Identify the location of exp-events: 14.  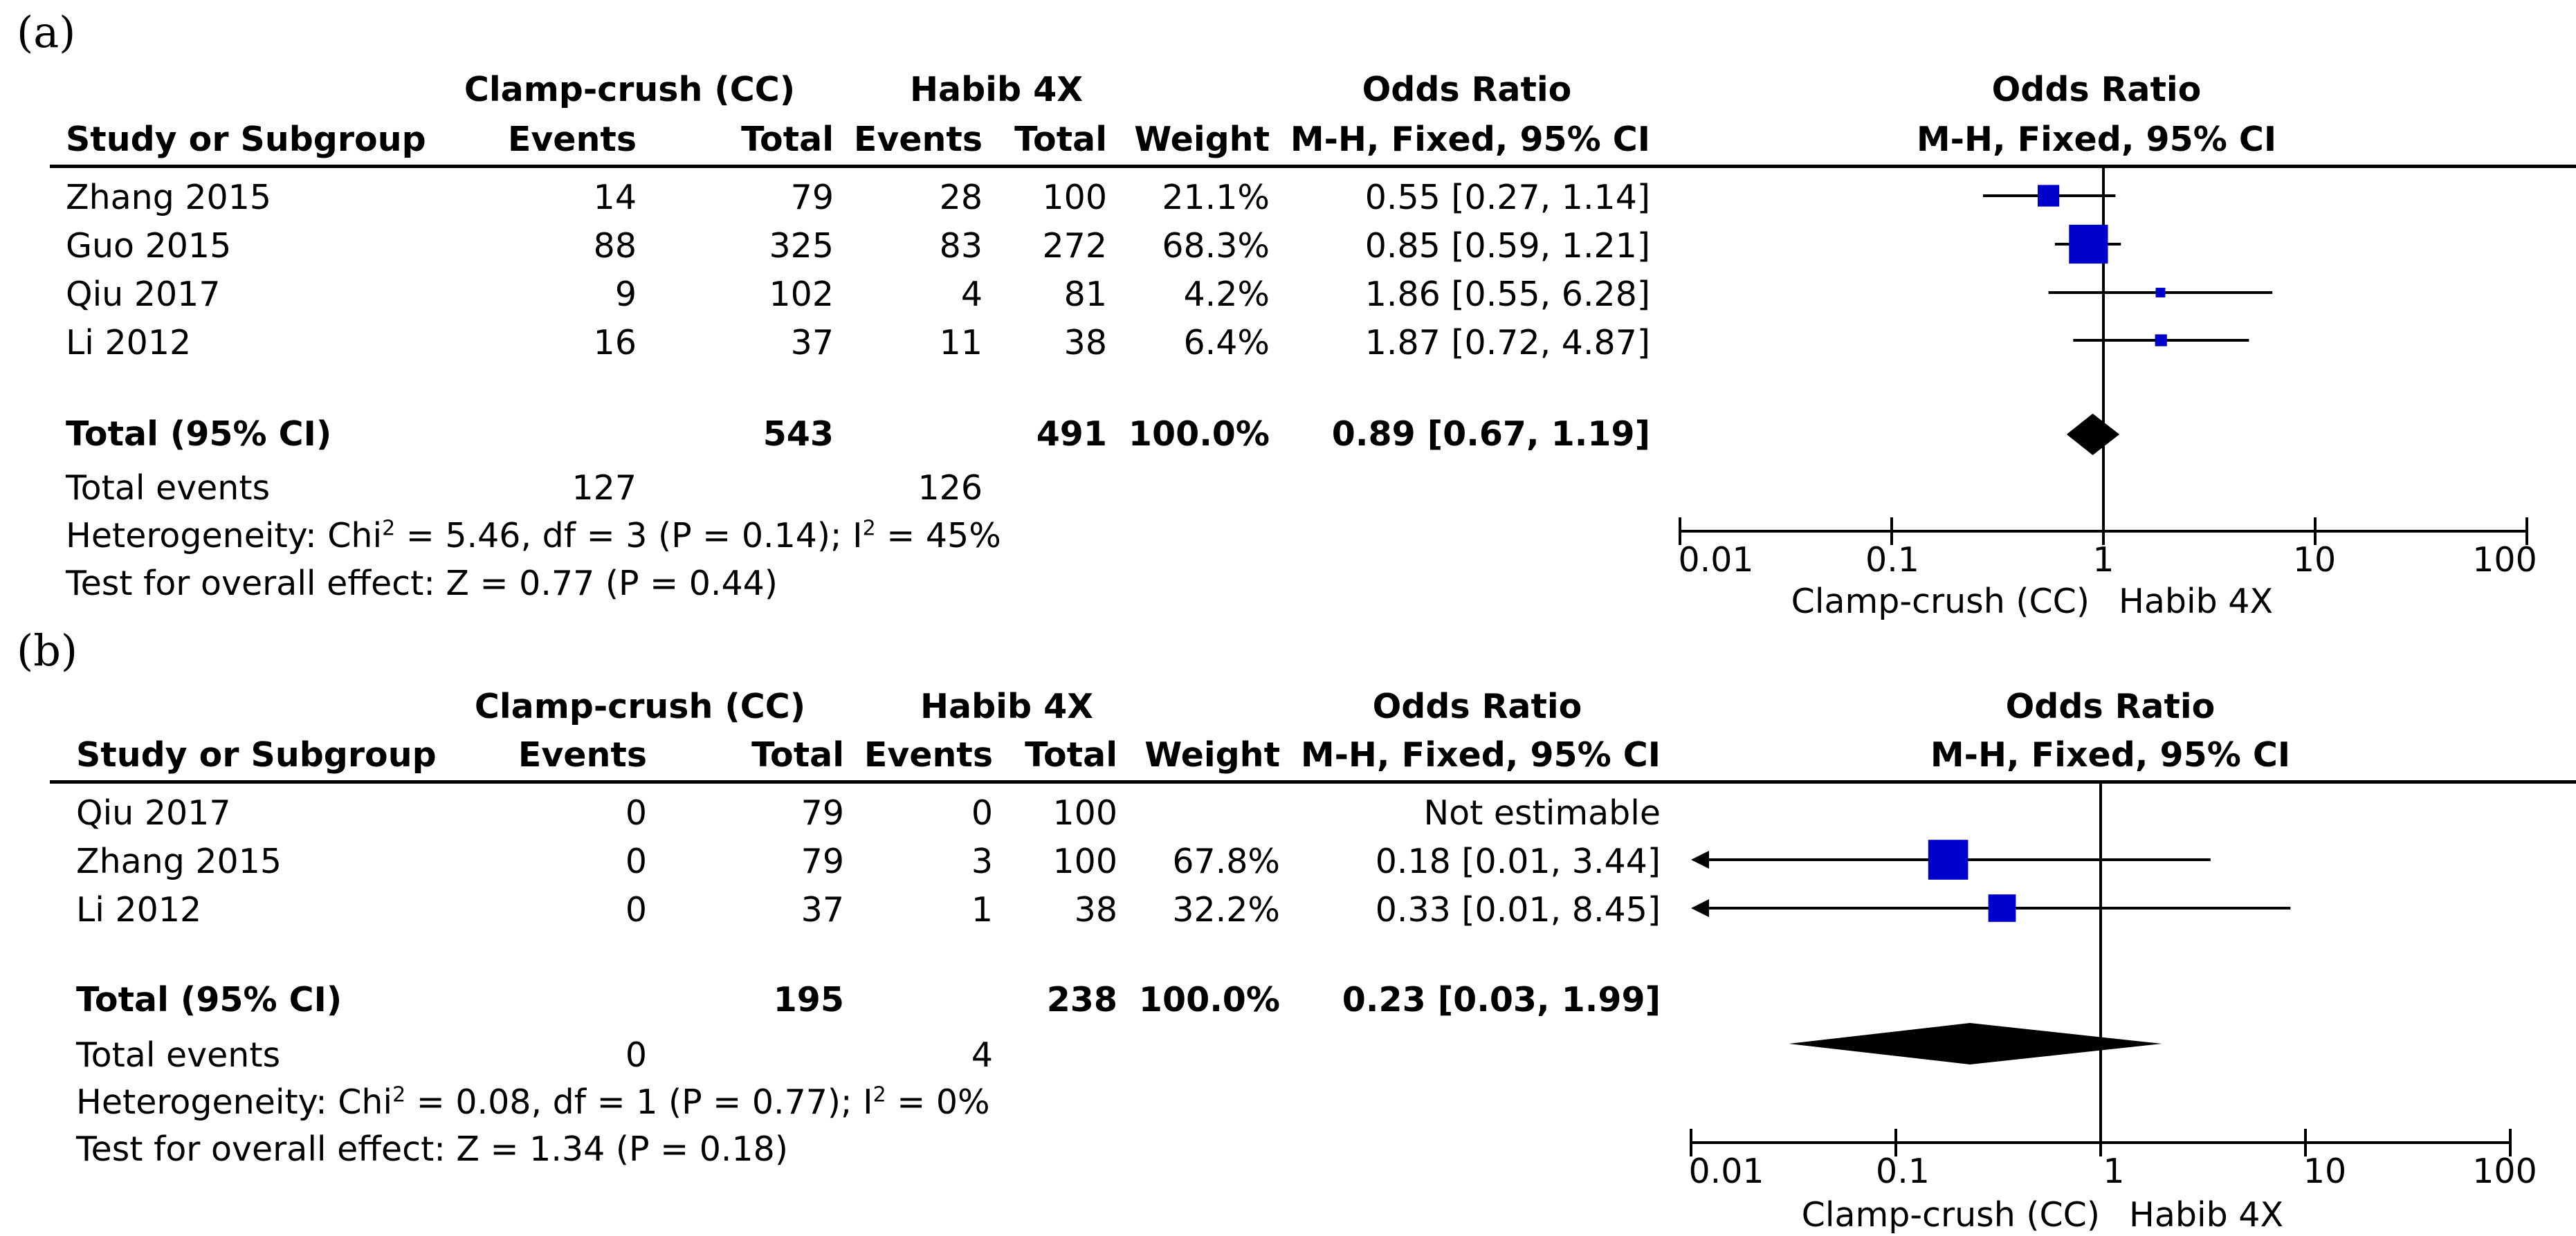
(615, 197).